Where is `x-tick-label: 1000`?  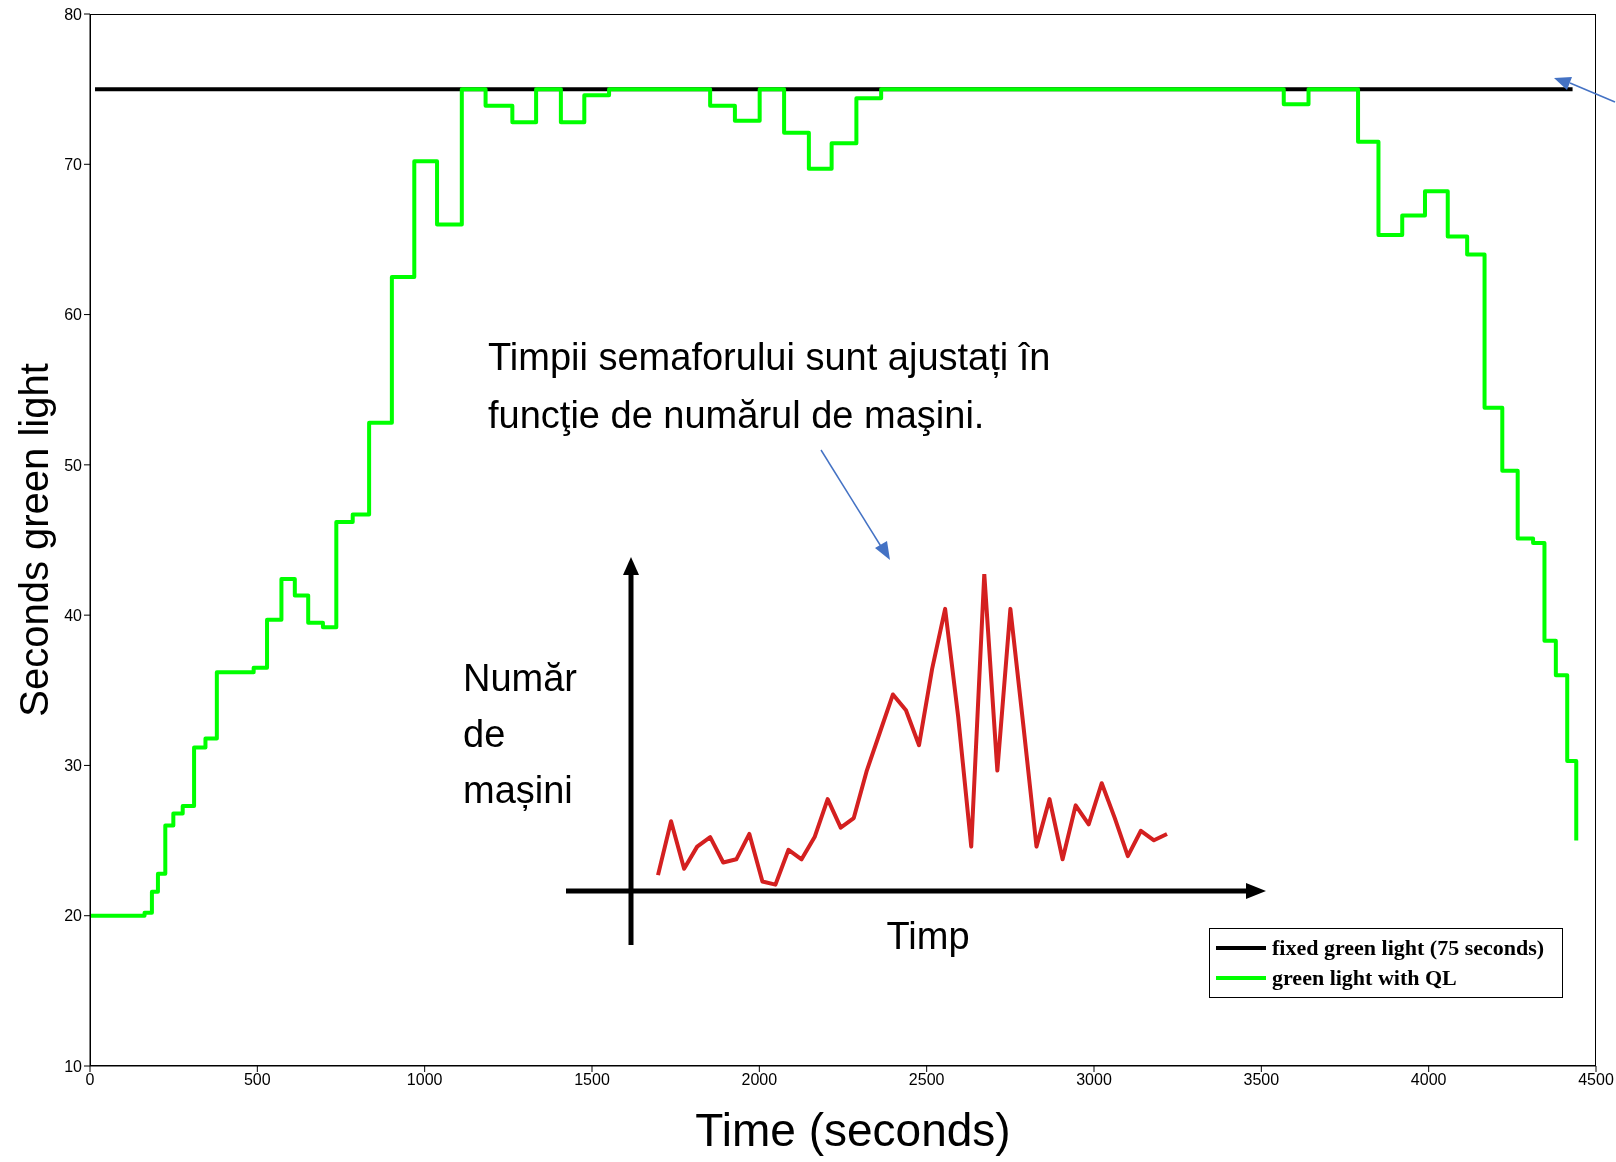
x-tick-label: 1000 is located at coordinates (424, 1080).